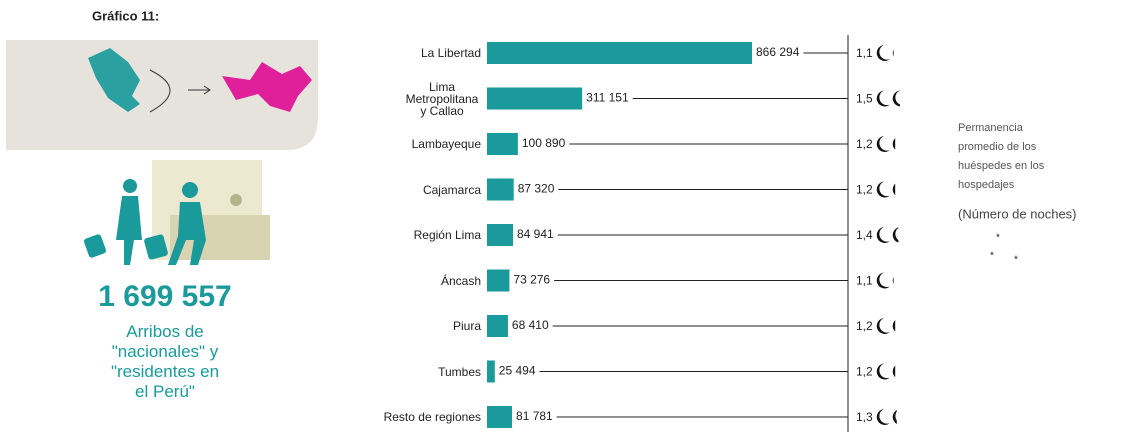  I want to click on arrow-arc, so click(160, 91).